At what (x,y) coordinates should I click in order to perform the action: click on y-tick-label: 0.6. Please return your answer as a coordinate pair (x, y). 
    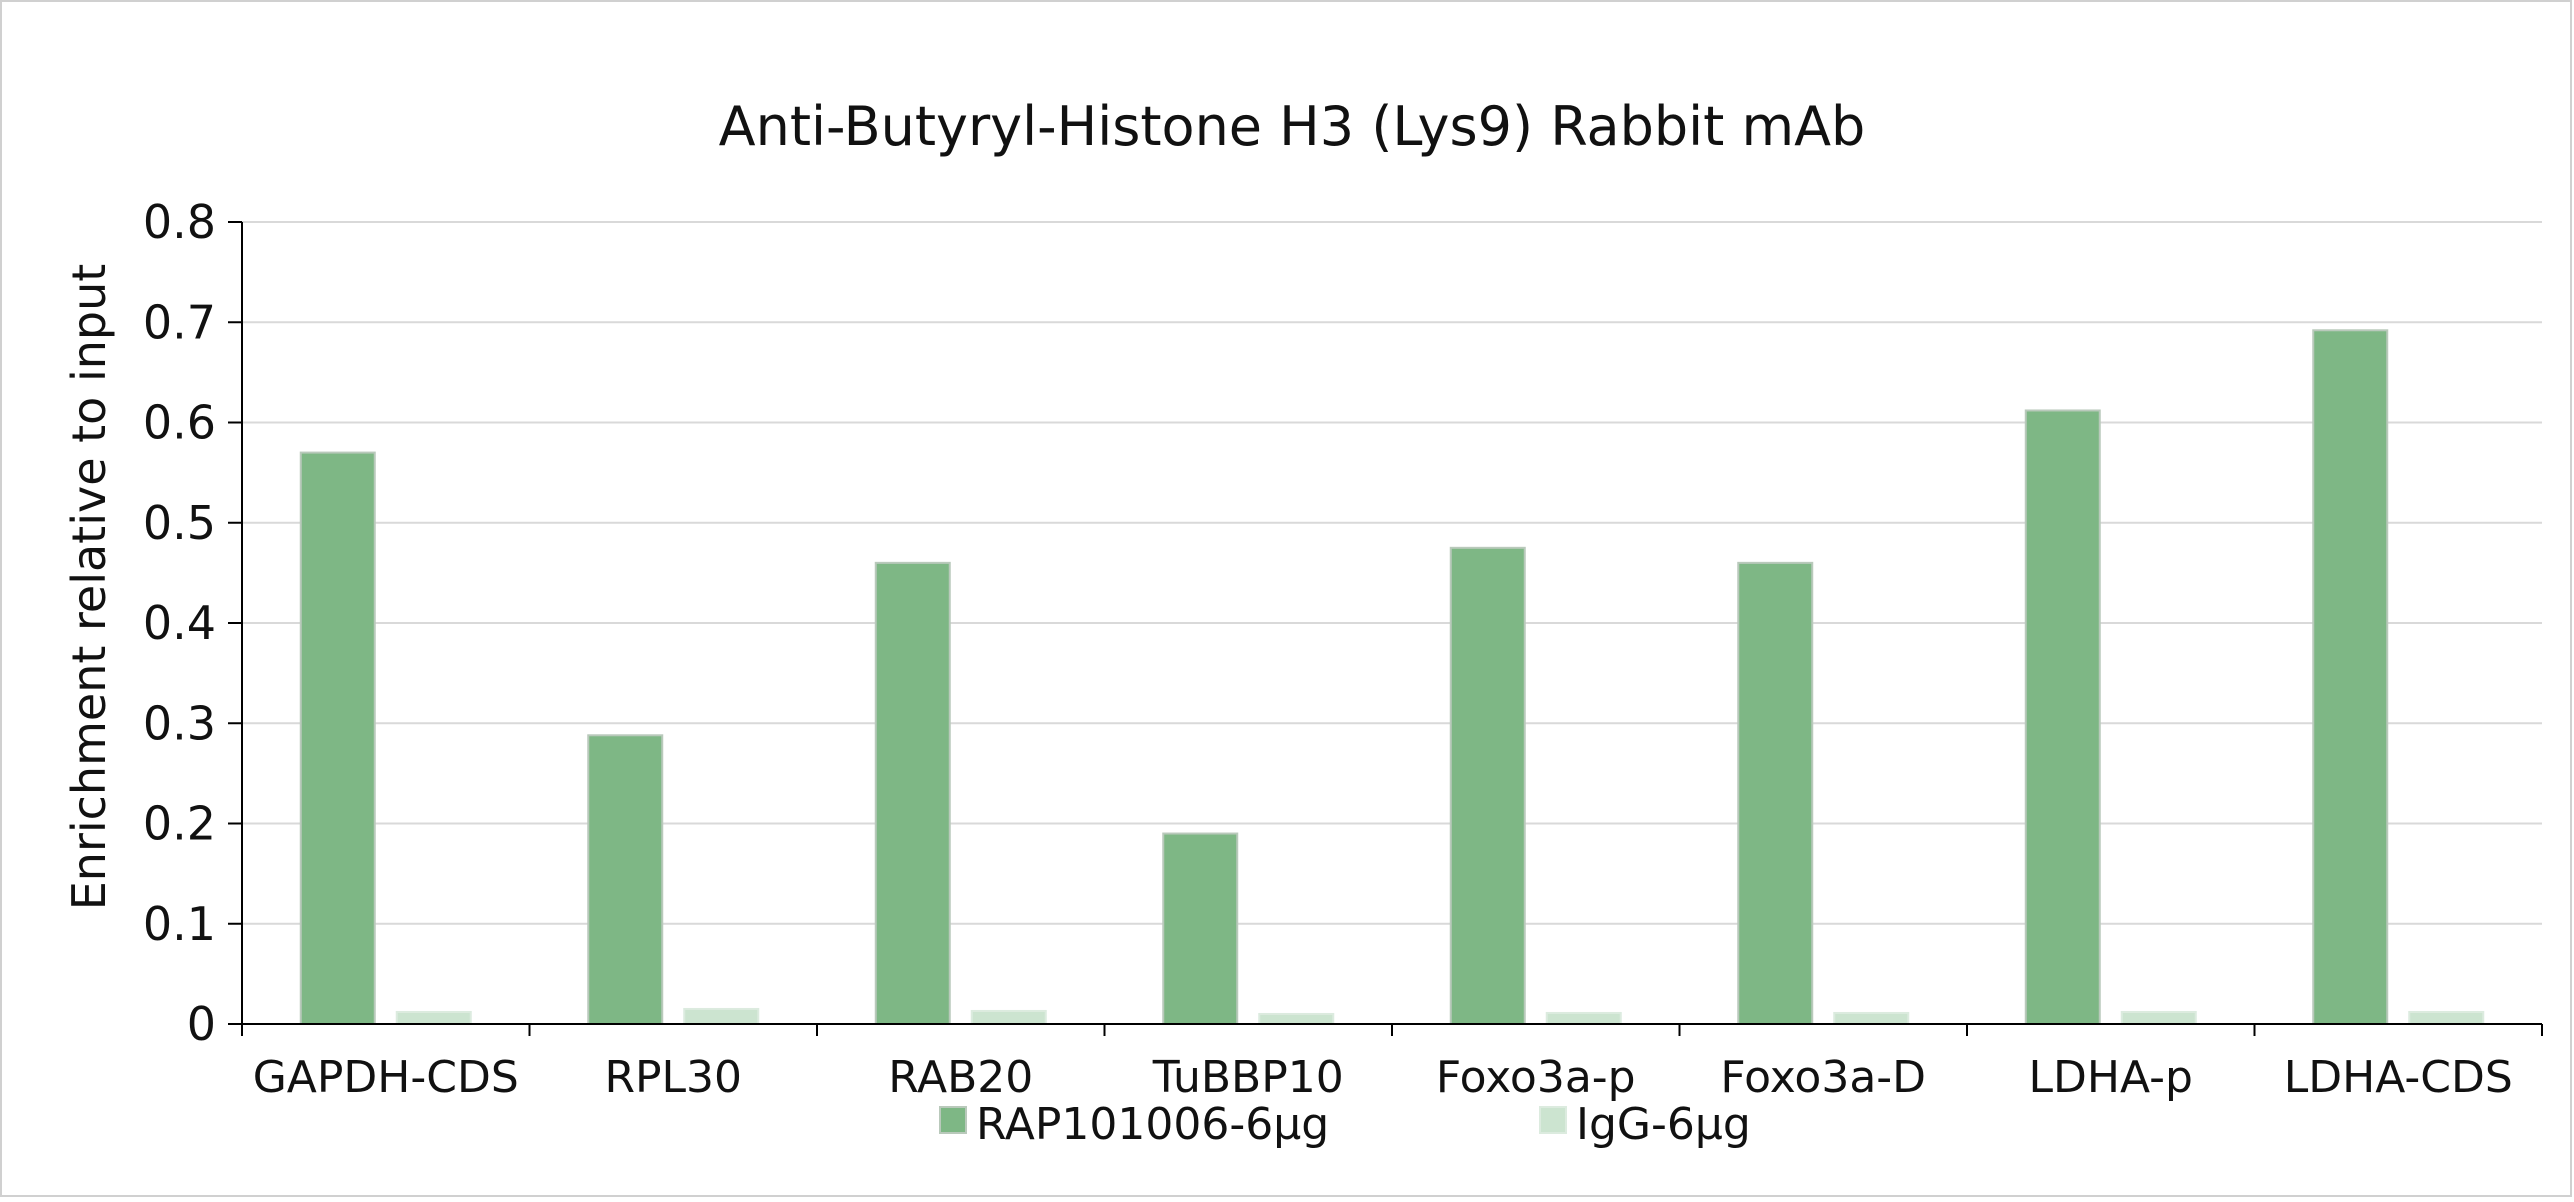
    Looking at the image, I should click on (179, 423).